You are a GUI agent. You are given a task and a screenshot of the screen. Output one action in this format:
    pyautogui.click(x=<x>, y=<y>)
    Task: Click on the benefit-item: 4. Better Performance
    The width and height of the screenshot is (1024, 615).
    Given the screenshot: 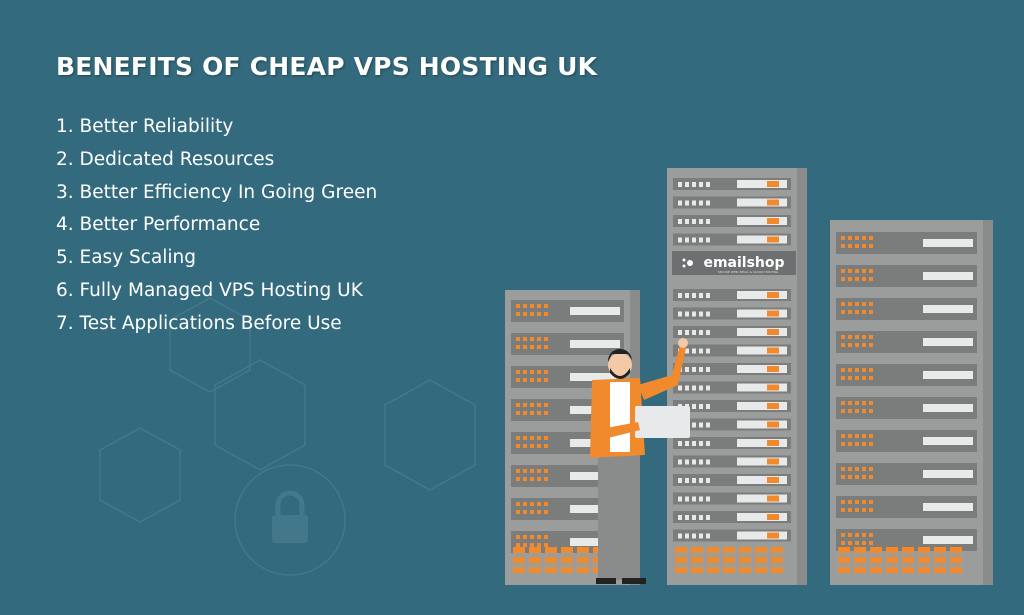 What is the action you would take?
    pyautogui.click(x=158, y=225)
    